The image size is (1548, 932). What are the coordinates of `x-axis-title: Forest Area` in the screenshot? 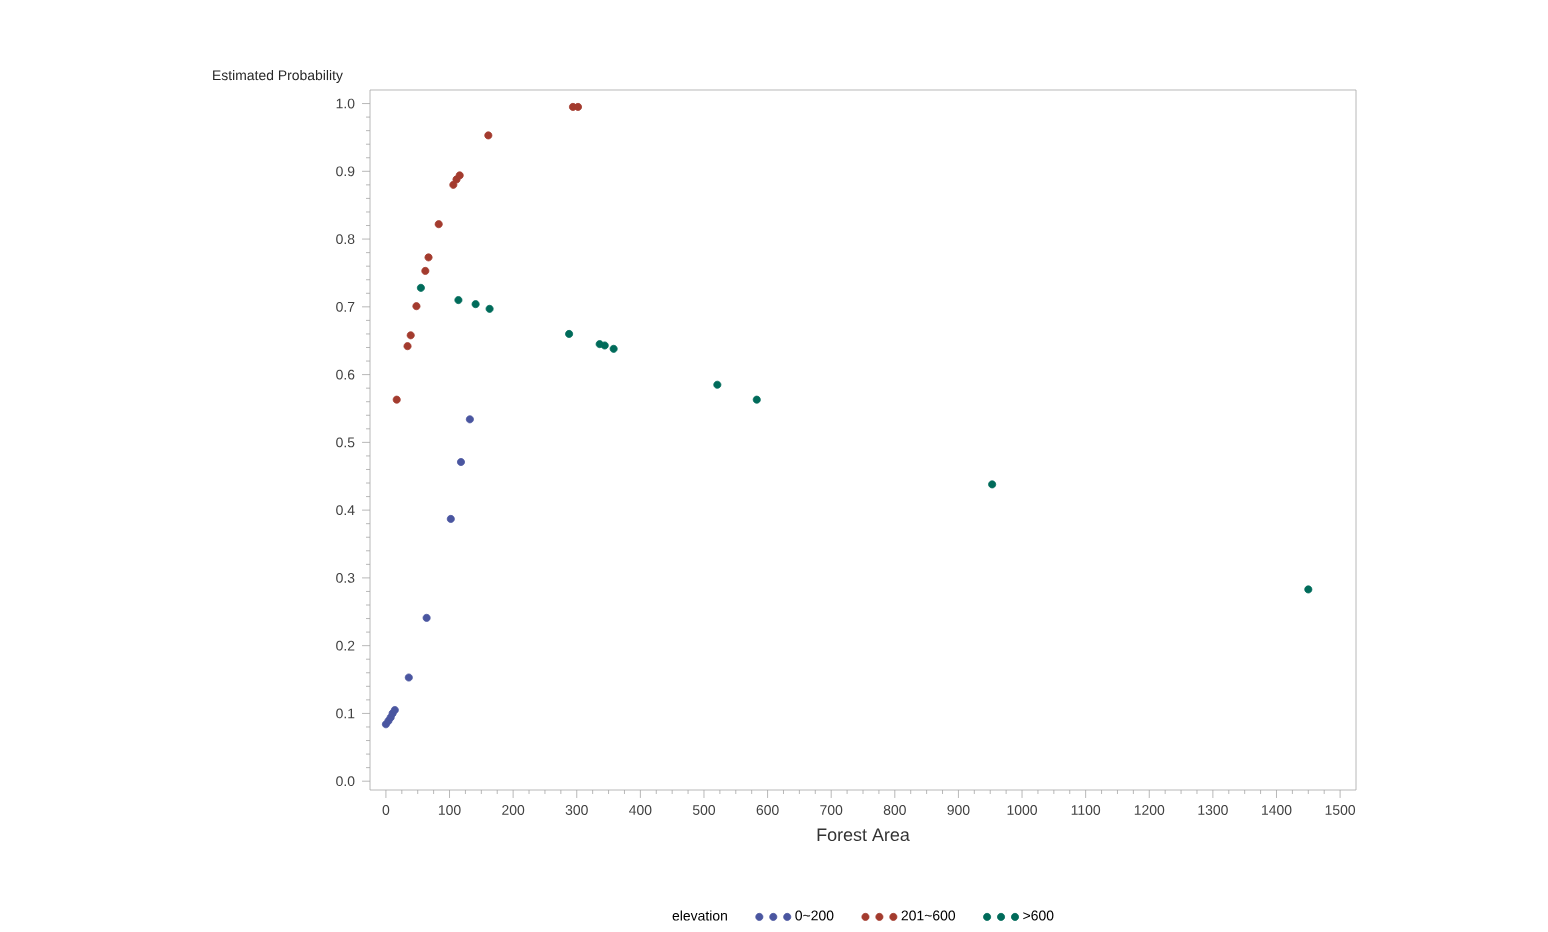 It's located at (863, 835).